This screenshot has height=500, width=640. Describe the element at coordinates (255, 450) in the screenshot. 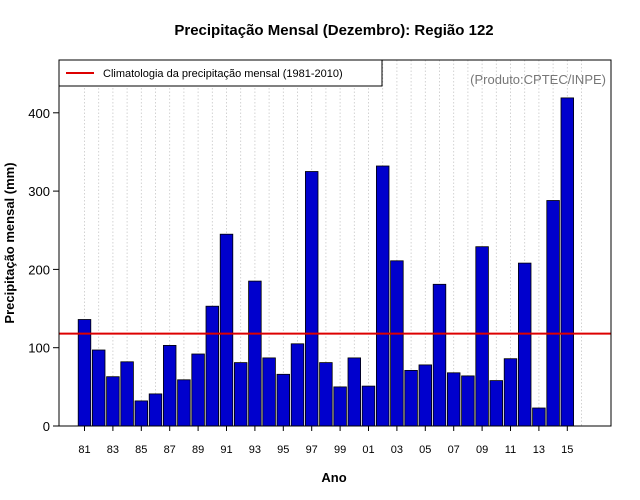

I see `x-tick-label-93: 93` at that location.